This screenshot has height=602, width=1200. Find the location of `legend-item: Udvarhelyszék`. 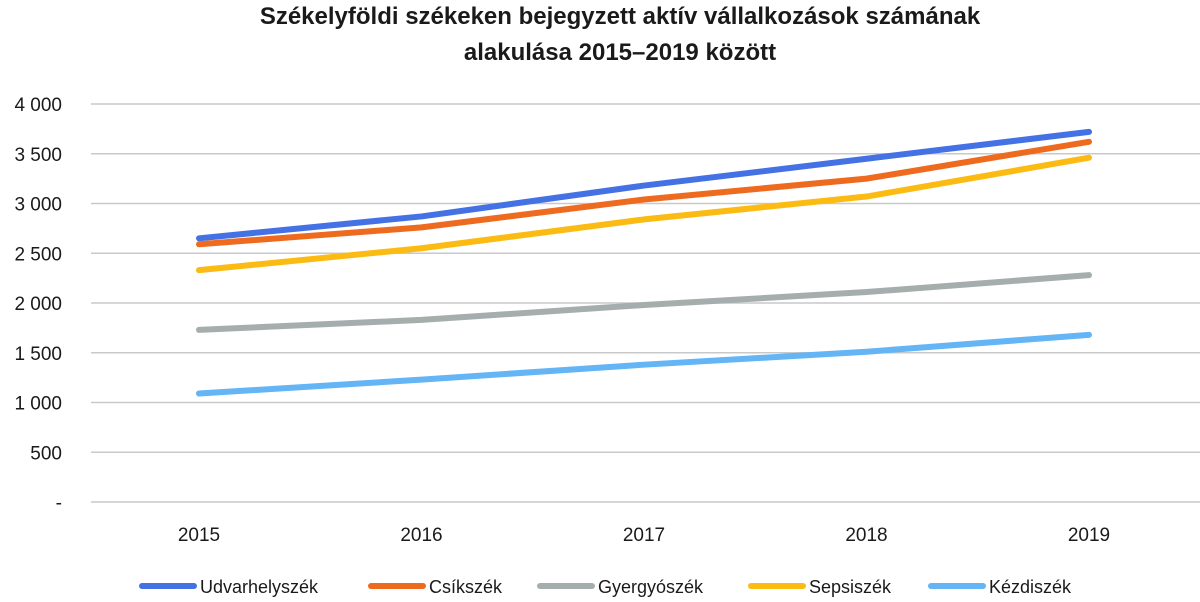

legend-item: Udvarhelyszék is located at coordinates (229, 587).